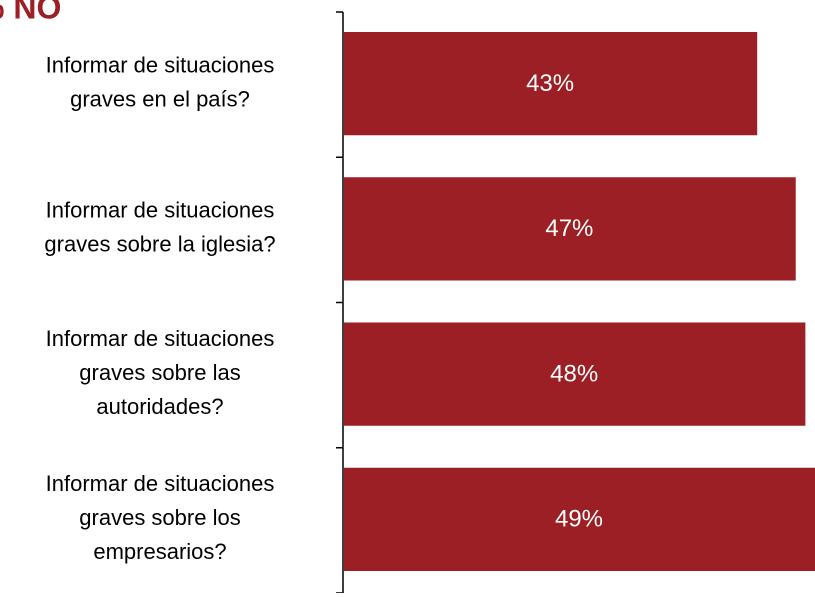 The height and width of the screenshot is (598, 815). Describe the element at coordinates (159, 372) in the screenshot. I see `category-label: graves sobre las` at that location.